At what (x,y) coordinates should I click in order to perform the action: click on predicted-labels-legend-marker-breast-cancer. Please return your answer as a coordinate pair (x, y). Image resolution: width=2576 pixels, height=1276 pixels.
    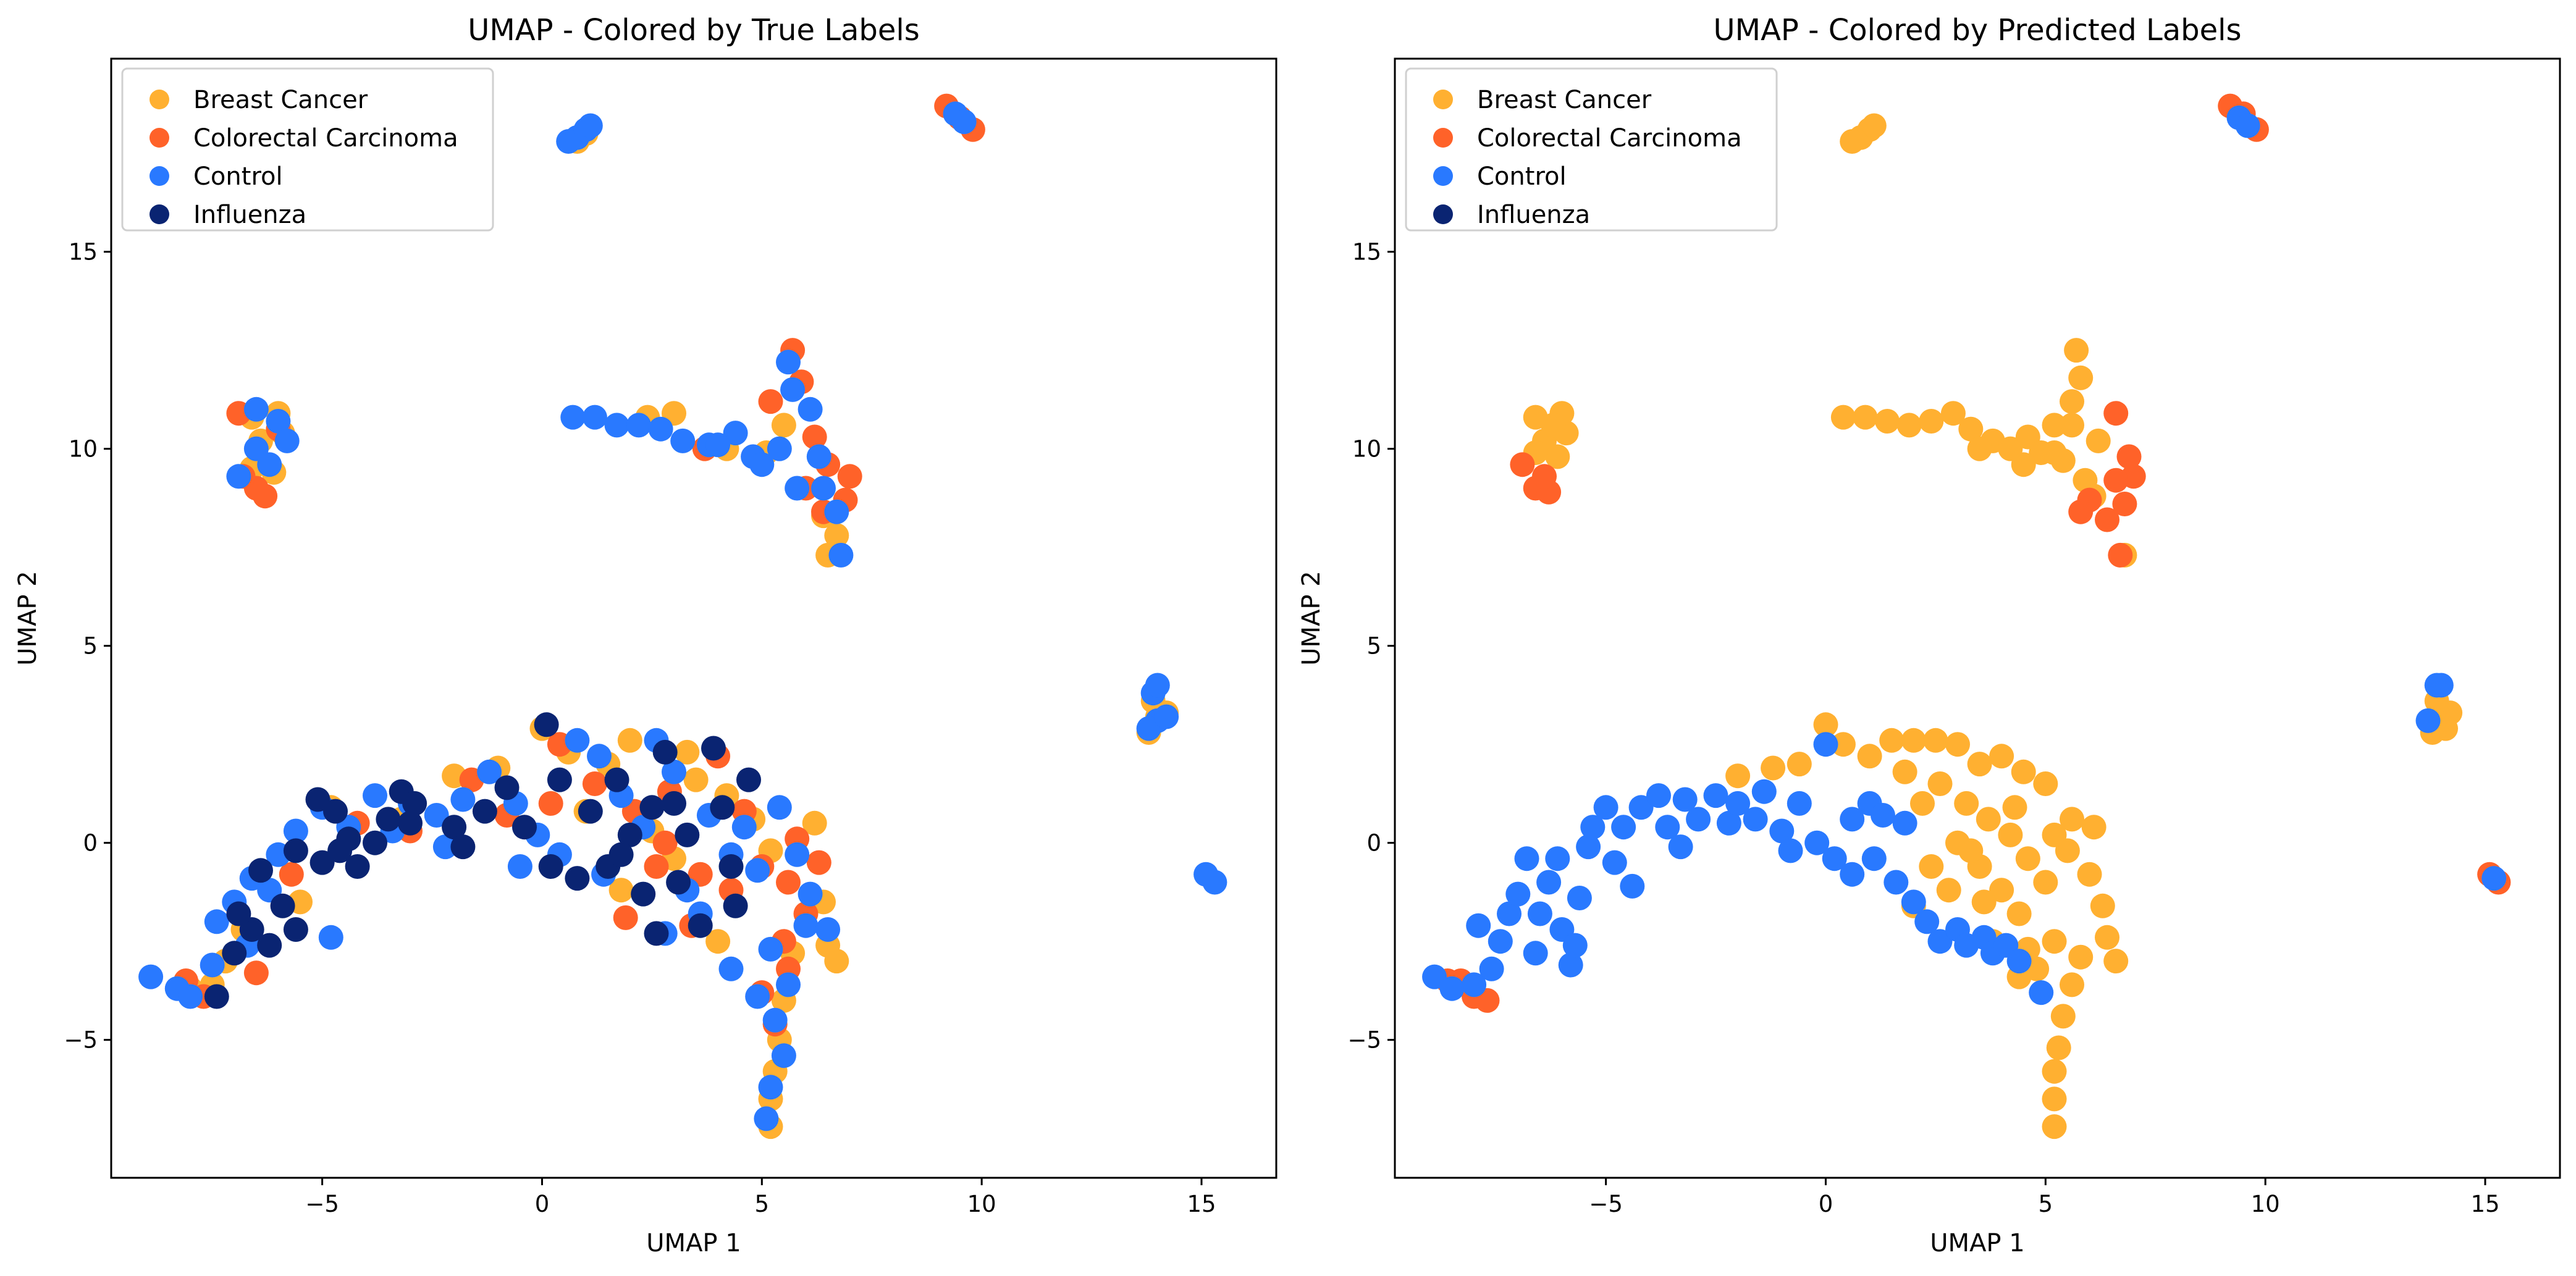
    Looking at the image, I should click on (1443, 99).